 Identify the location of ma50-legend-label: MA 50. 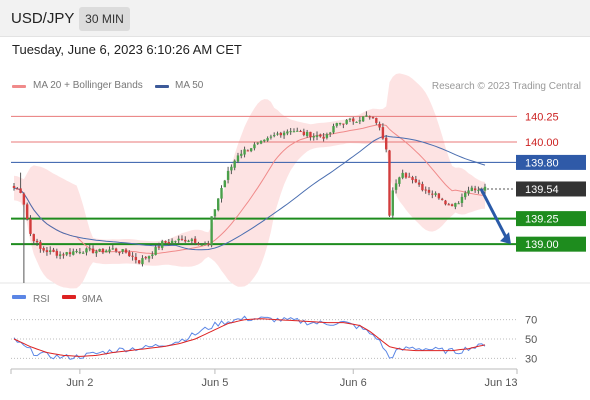
(189, 85).